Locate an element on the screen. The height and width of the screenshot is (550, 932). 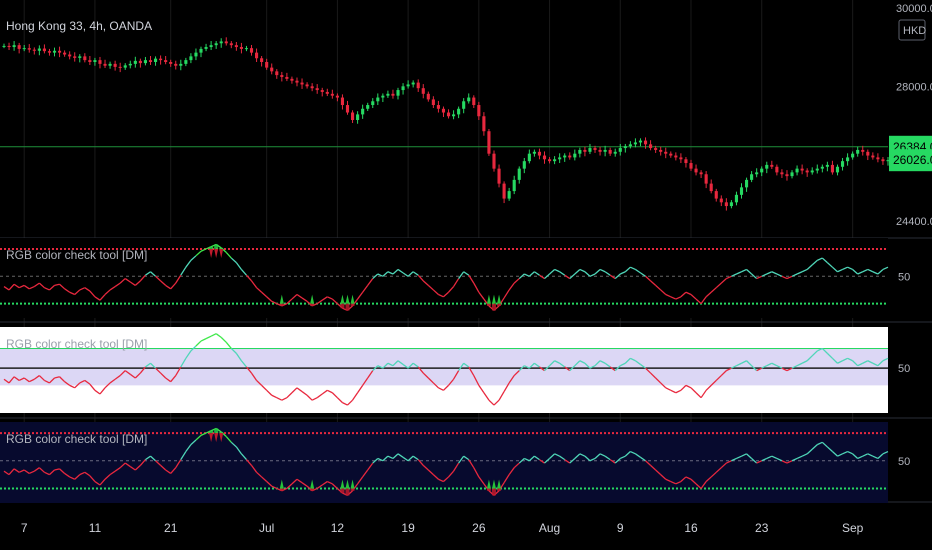
currency-badge: HKD is located at coordinates (912, 30).